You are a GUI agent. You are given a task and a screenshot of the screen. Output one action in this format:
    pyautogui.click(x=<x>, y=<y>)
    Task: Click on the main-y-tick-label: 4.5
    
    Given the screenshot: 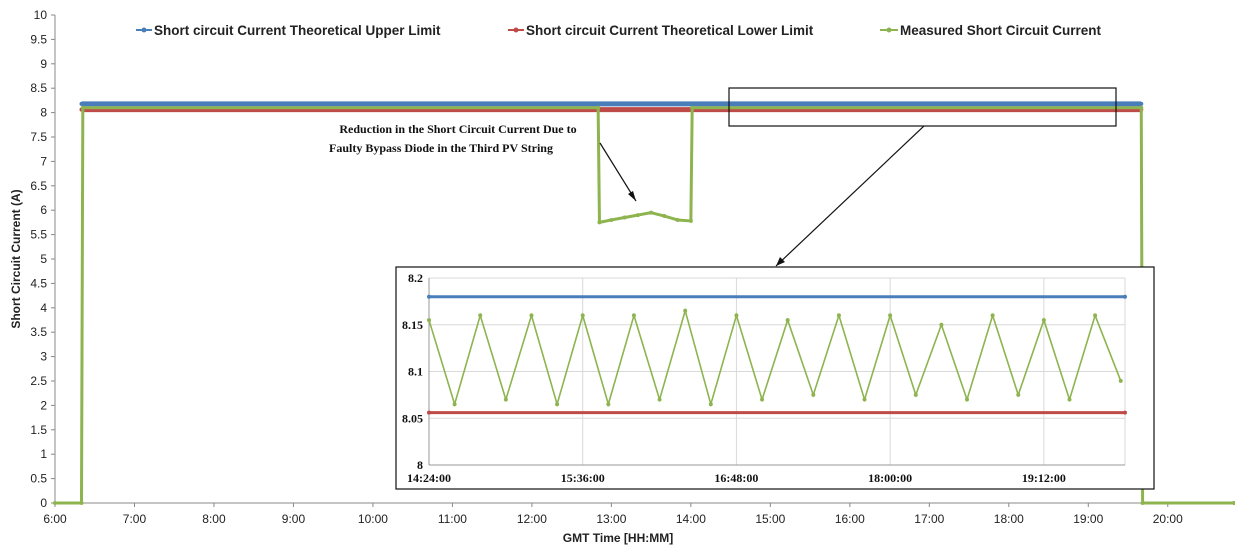 What is the action you would take?
    pyautogui.click(x=38, y=283)
    